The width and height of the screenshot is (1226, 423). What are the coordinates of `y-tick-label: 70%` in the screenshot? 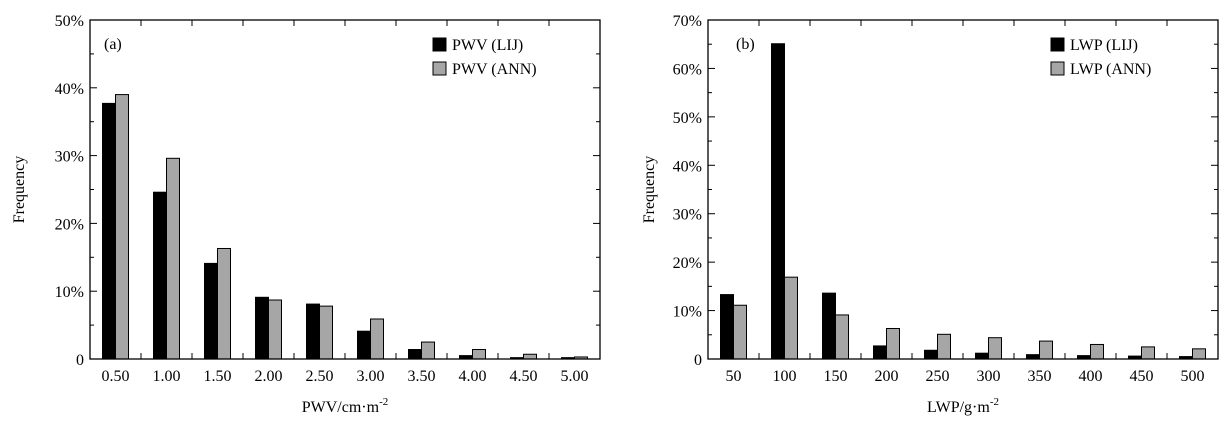 It's located at (687, 21).